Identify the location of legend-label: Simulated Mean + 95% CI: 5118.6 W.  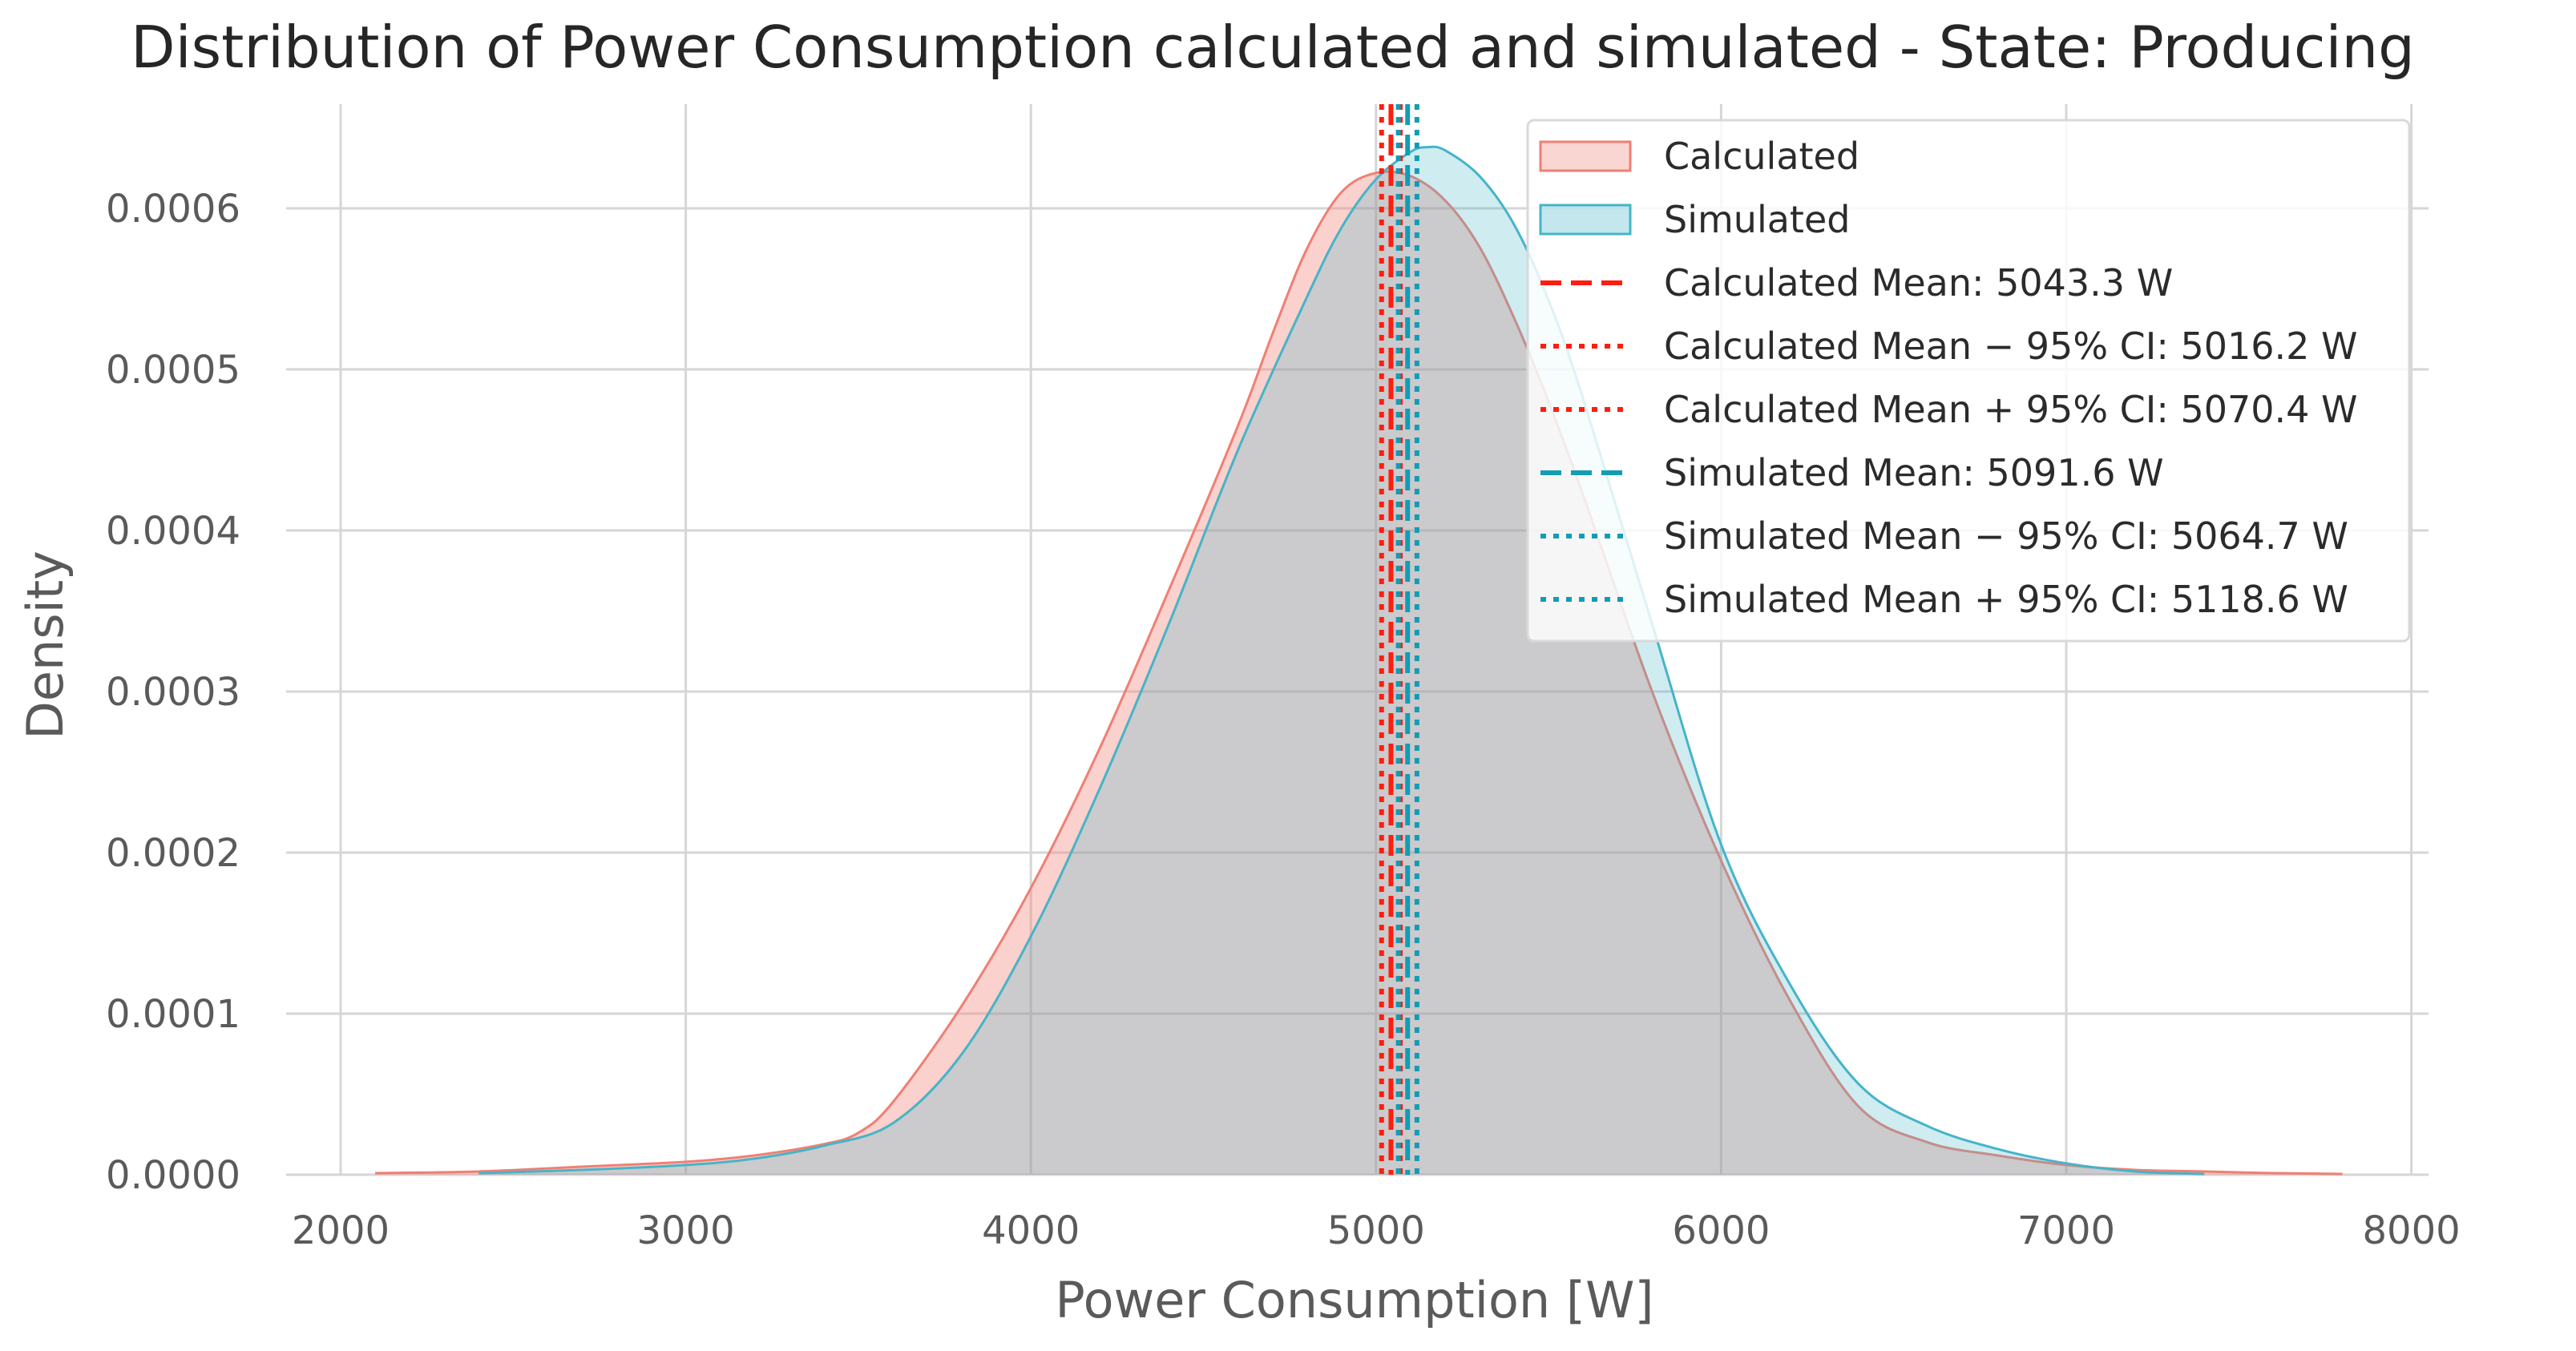
(2006, 599).